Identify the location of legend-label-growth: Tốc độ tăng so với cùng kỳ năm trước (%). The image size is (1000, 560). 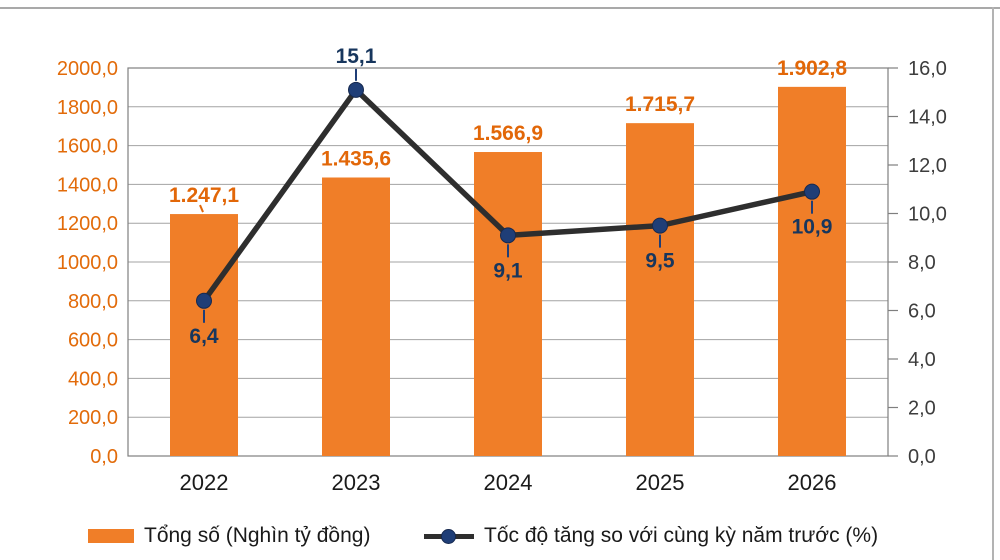
(681, 535).